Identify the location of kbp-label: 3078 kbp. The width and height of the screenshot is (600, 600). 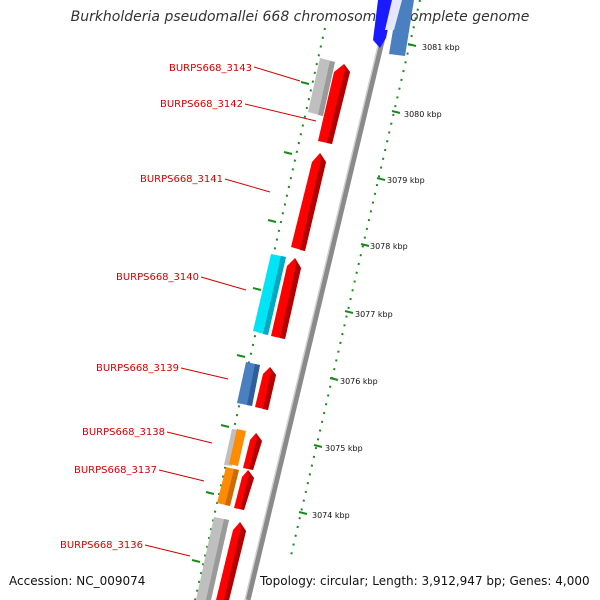
(389, 246).